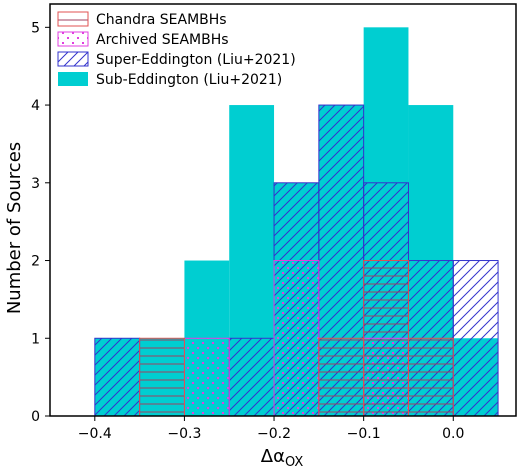  What do you see at coordinates (162, 40) in the screenshot?
I see `legend-label-2: Archived SEAMBHs` at bounding box center [162, 40].